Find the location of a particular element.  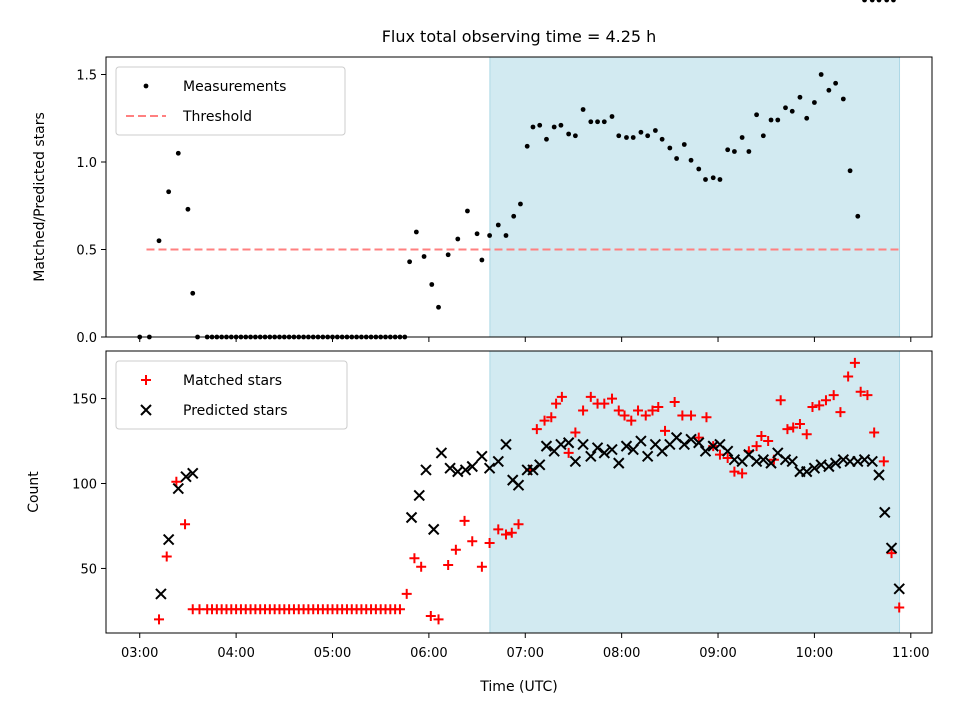

legend-marker-predicted is located at coordinates (146, 410).